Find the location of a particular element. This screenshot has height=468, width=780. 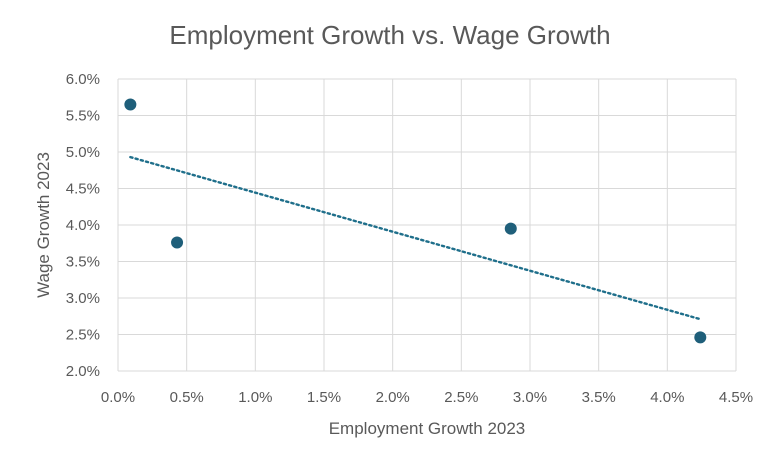

y-tick-label-0: 2.0% is located at coordinates (83, 371).